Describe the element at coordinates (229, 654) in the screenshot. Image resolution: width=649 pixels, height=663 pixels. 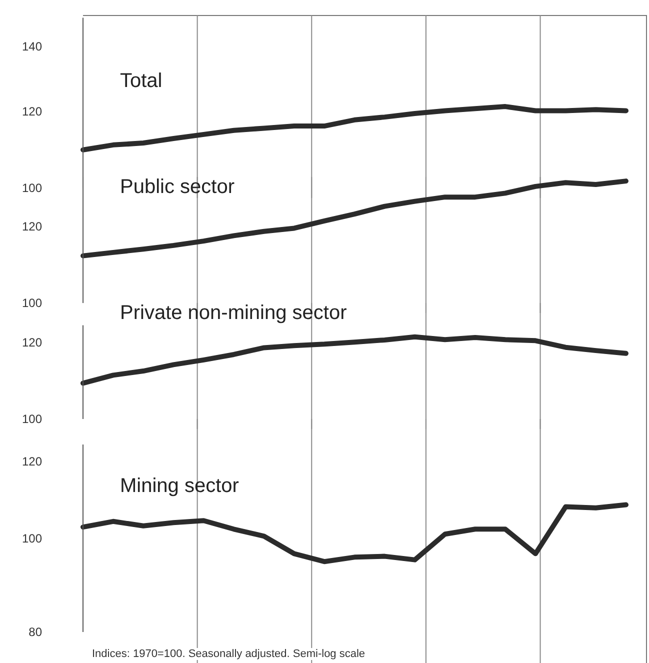
I see `text: Indices: 1970=100. Seasonally adjusted. Semi-log scale` at that location.